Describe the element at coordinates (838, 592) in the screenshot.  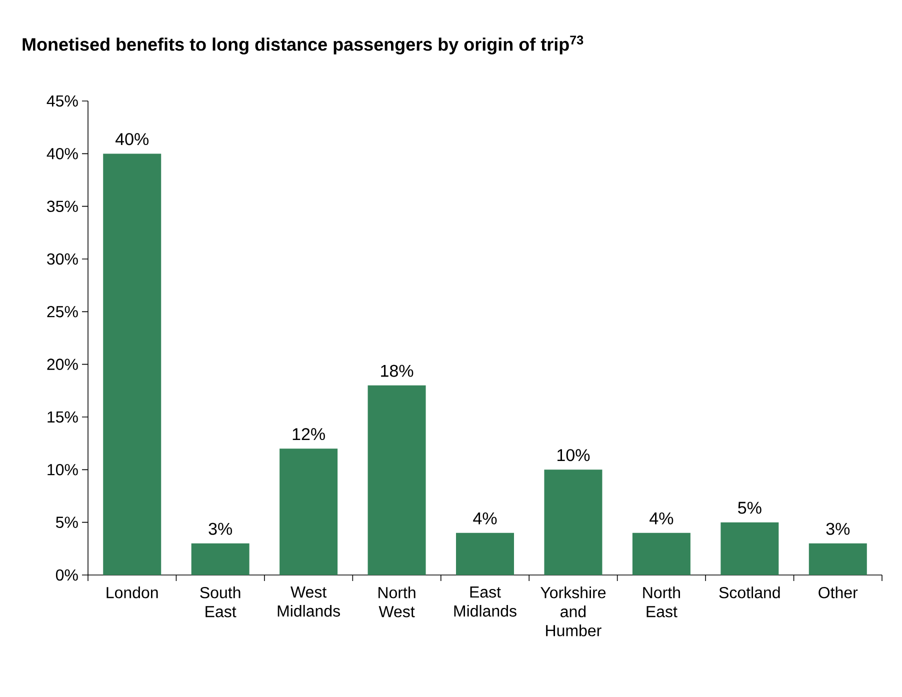
I see `x-tick-label: Other` at that location.